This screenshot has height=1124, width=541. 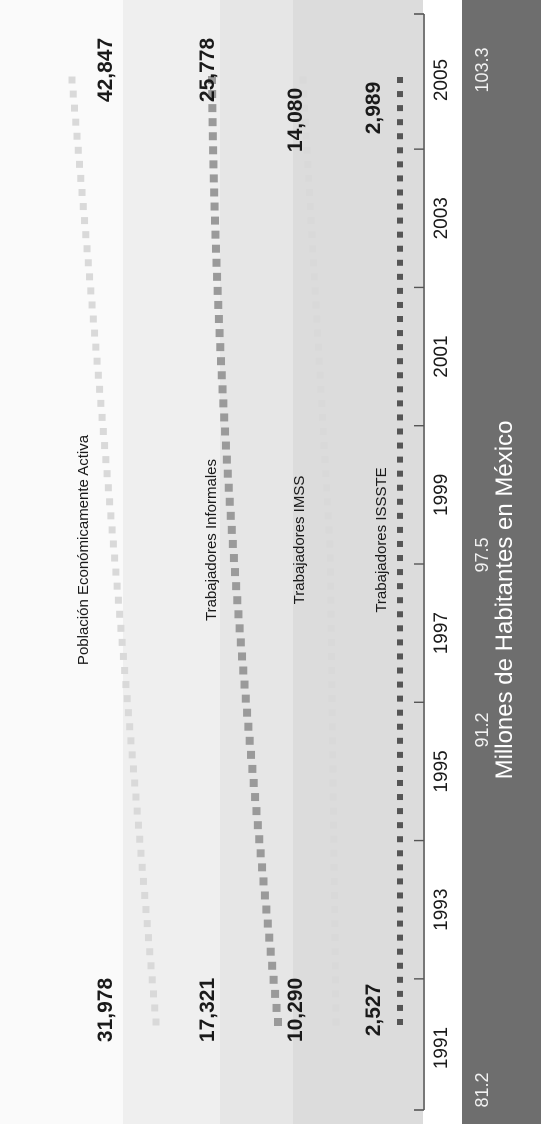 I want to click on time-axis-tick-label: 2003, so click(x=441, y=218).